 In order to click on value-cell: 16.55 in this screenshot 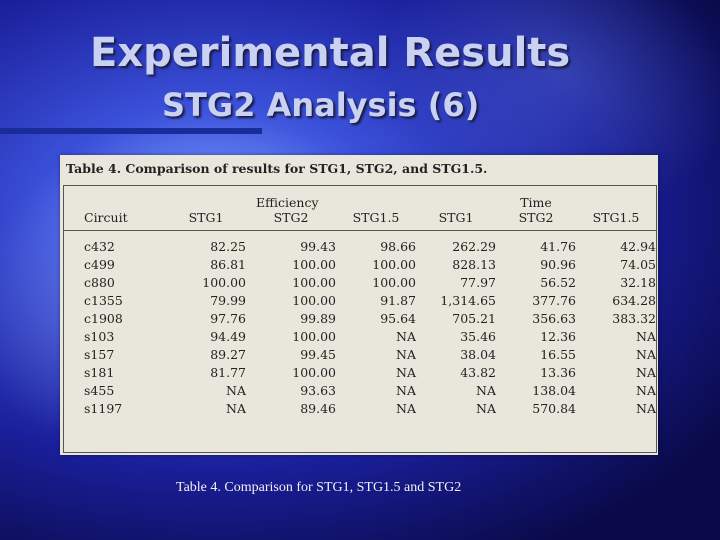, I will do `click(558, 354)`.